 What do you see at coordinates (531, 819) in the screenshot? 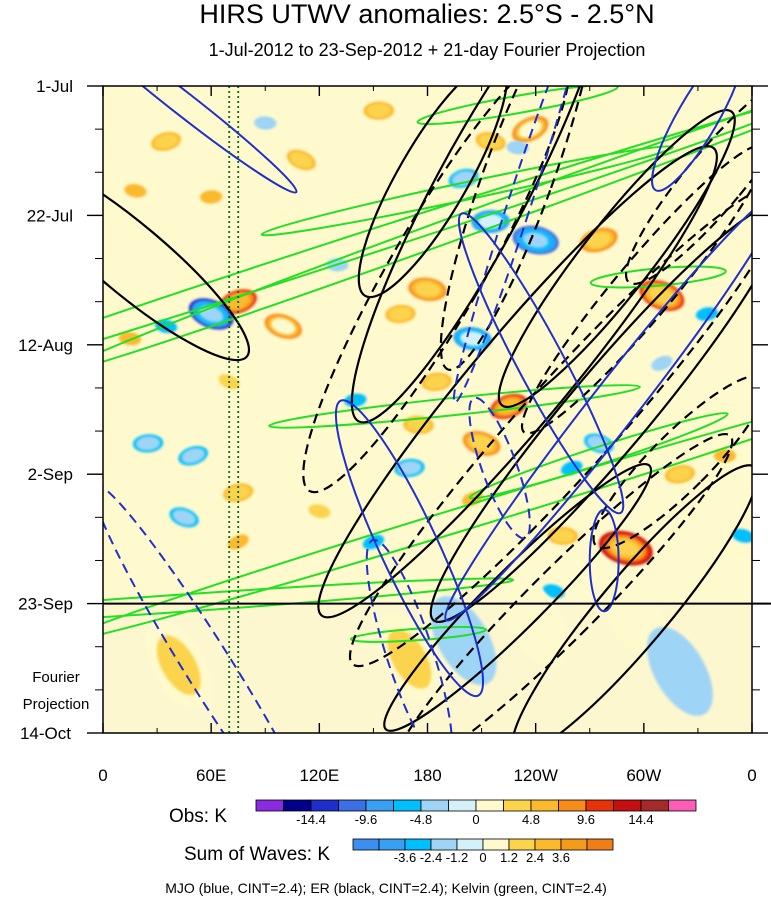
I see `obs-colorbar-tick-label: 4.8` at bounding box center [531, 819].